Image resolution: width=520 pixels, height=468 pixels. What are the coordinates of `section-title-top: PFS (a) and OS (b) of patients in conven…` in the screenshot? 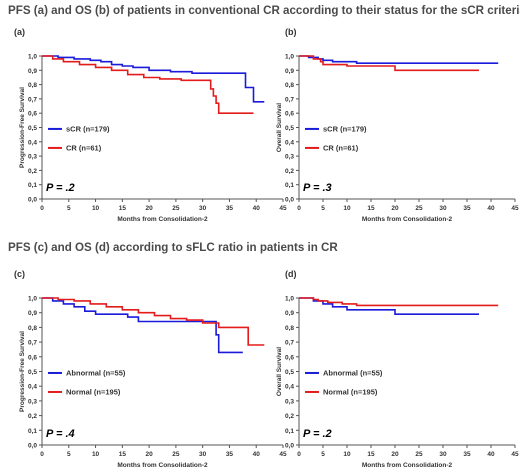 It's located at (264, 10).